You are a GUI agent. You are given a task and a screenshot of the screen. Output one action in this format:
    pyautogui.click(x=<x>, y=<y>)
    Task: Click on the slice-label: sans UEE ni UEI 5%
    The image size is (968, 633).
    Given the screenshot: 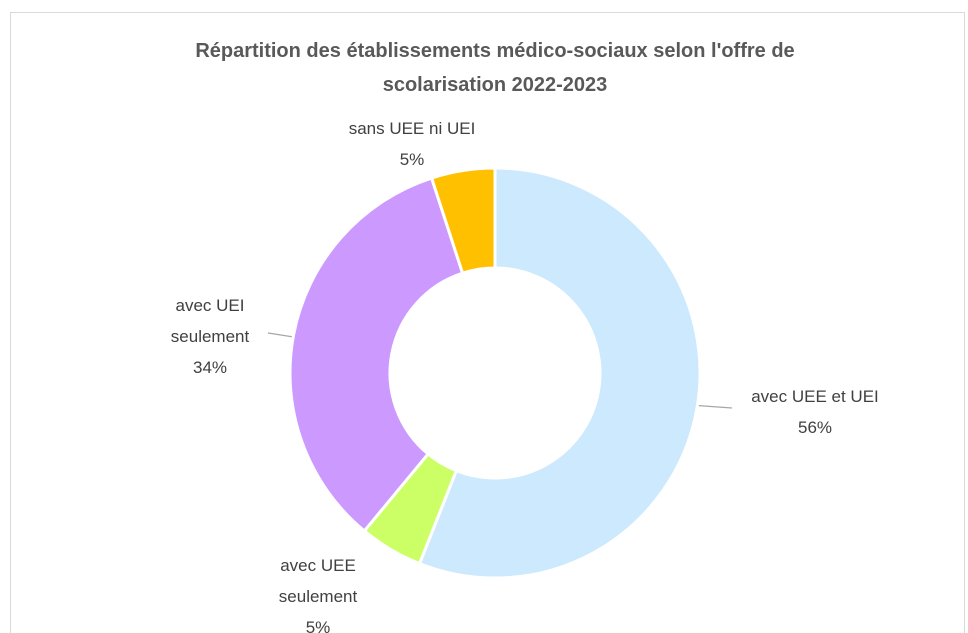 What is the action you would take?
    pyautogui.click(x=412, y=144)
    